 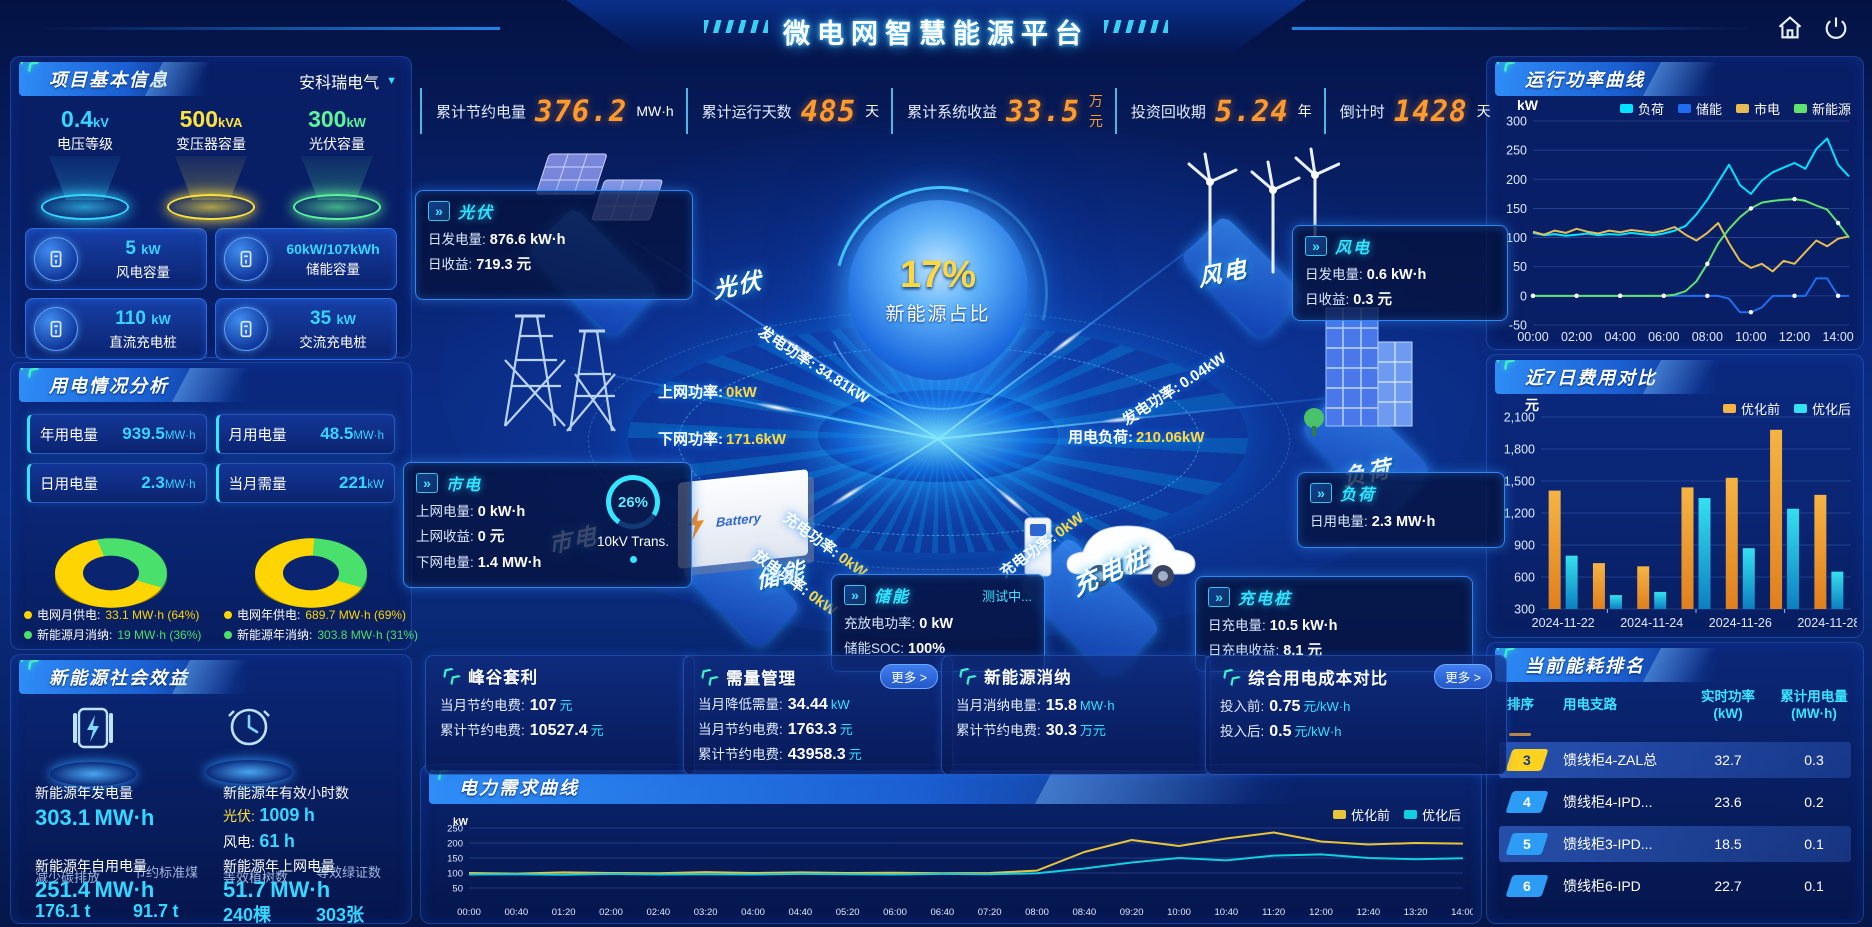 I want to click on kpi-stat: 倒计时 1428 天, so click(x=1413, y=111).